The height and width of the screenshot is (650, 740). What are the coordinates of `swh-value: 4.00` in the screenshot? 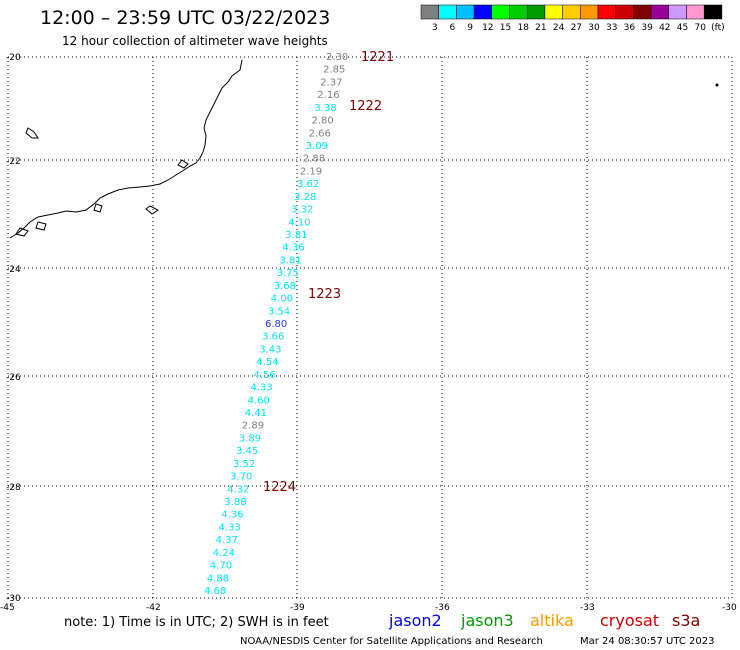 It's located at (282, 299).